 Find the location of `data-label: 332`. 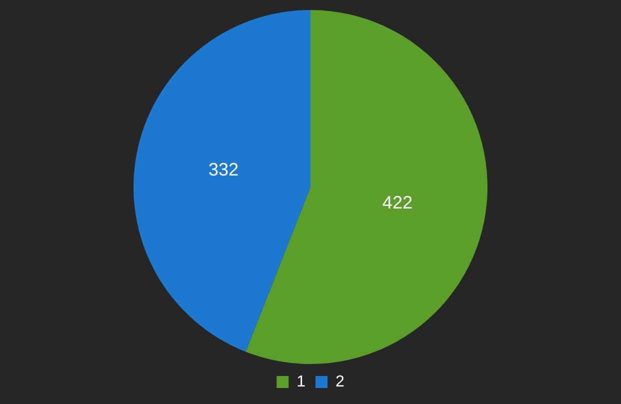

data-label: 332 is located at coordinates (223, 169).